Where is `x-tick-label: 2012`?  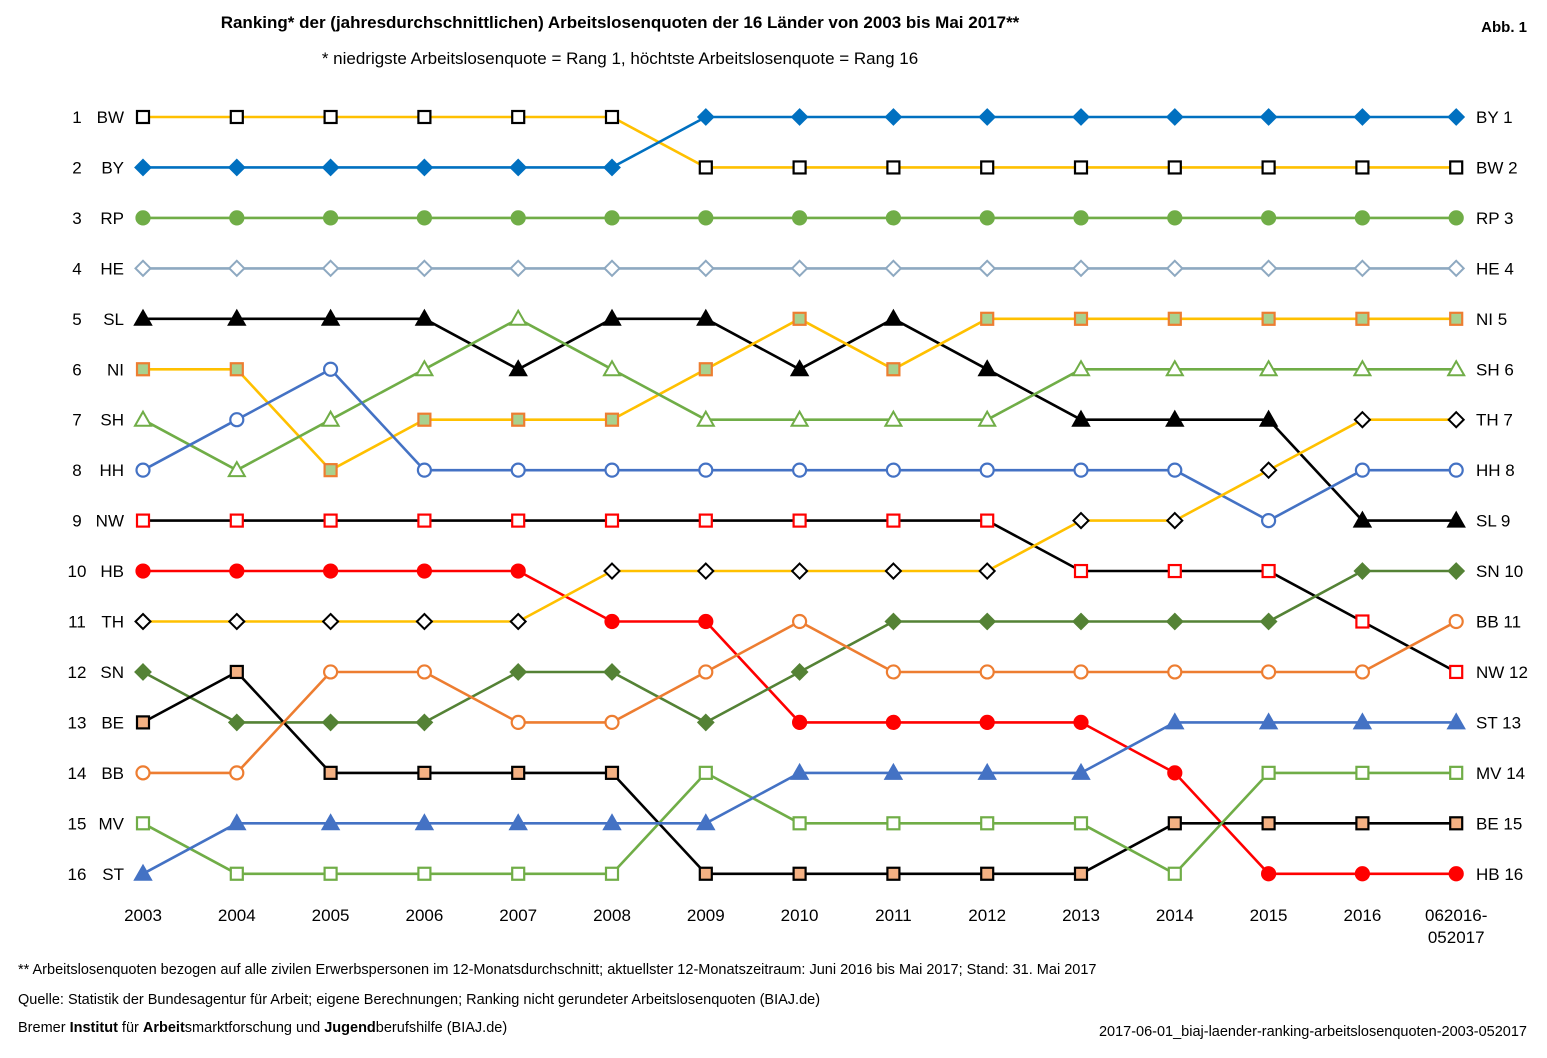
x-tick-label: 2012 is located at coordinates (987, 915).